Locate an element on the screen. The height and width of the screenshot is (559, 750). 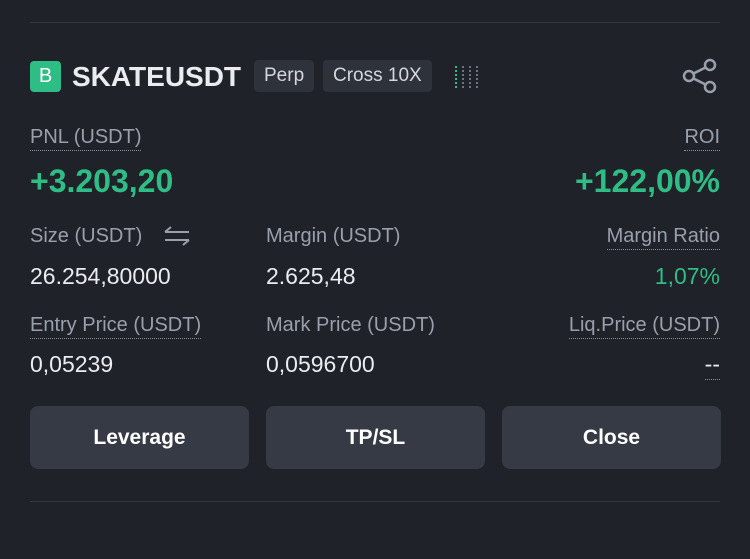
share-icon is located at coordinates (700, 76).